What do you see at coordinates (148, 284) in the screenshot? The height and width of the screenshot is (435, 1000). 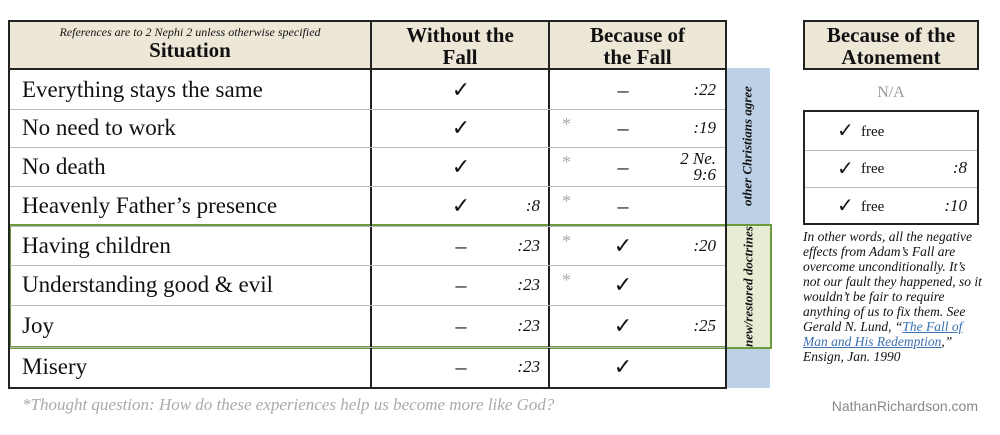 I see `situation: Understanding good & evil` at bounding box center [148, 284].